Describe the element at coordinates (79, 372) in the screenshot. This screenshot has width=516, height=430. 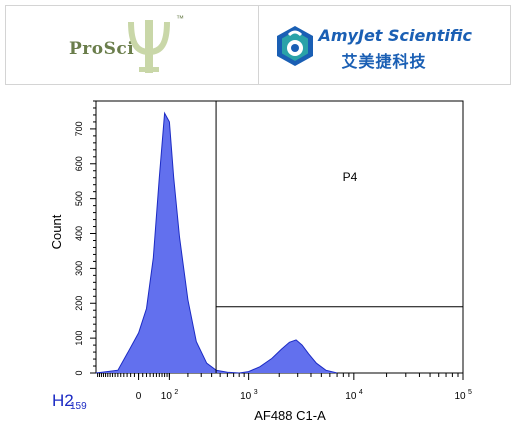
I see `y-tick-label: 0` at that location.